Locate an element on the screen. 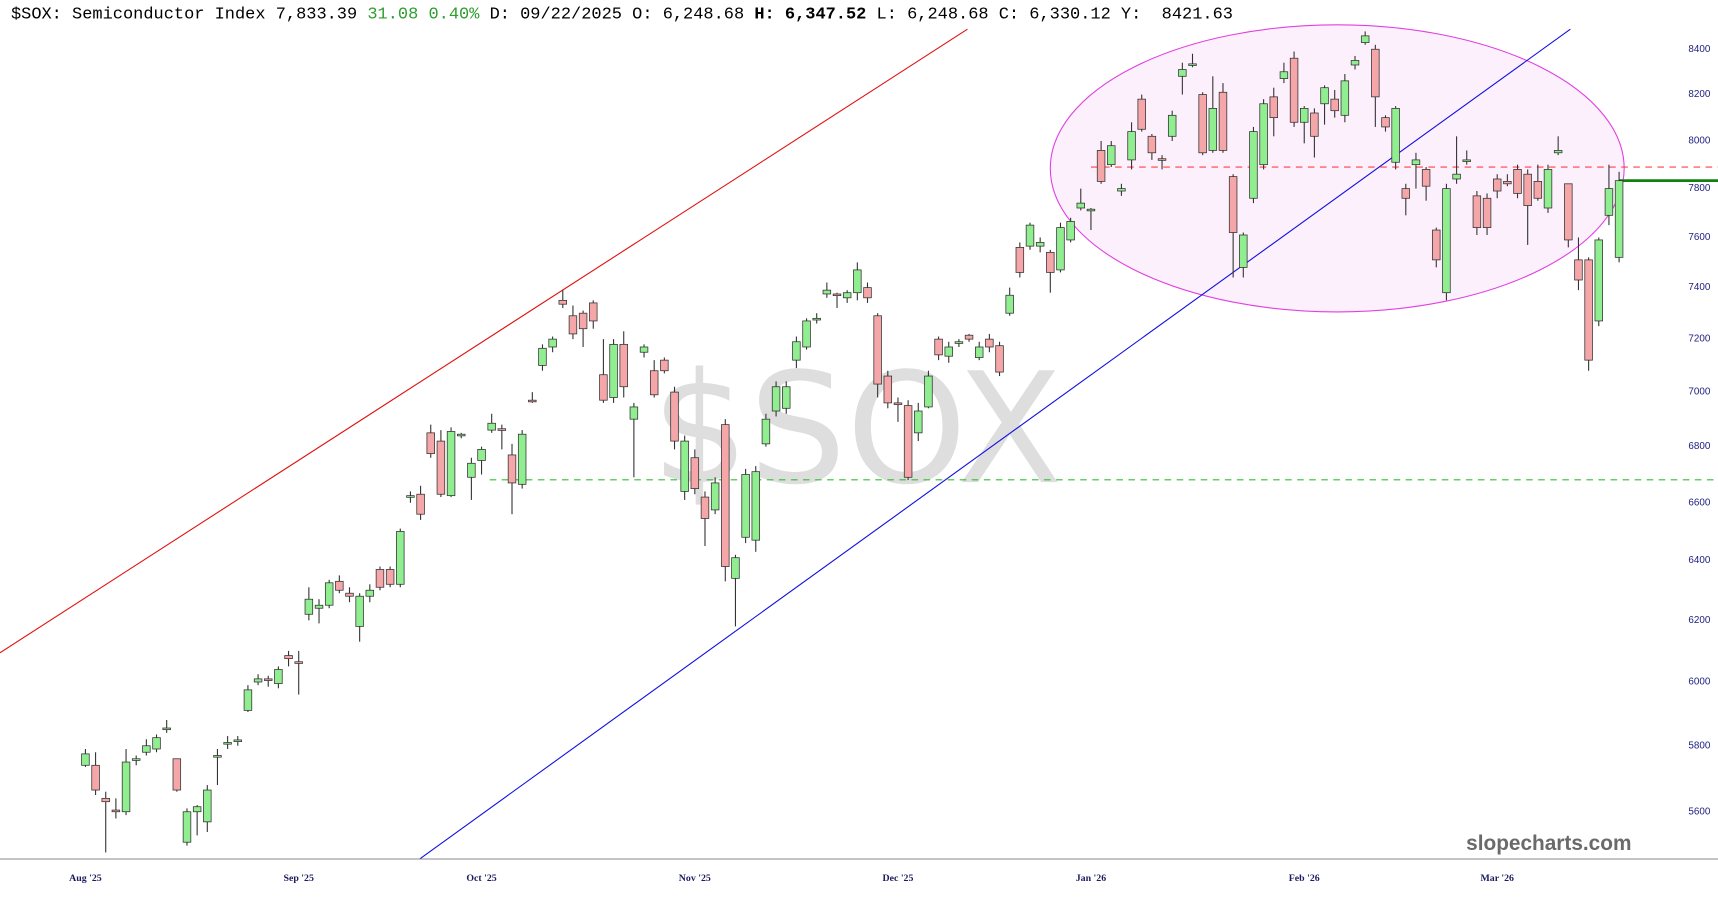 This screenshot has height=900, width=1718. x-tick-label: Aug '25 is located at coordinates (85, 878).